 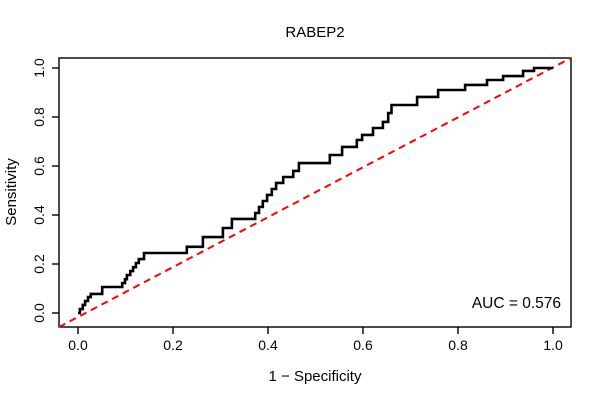 What do you see at coordinates (39, 117) in the screenshot?
I see `y-tick-label: 0.8` at bounding box center [39, 117].